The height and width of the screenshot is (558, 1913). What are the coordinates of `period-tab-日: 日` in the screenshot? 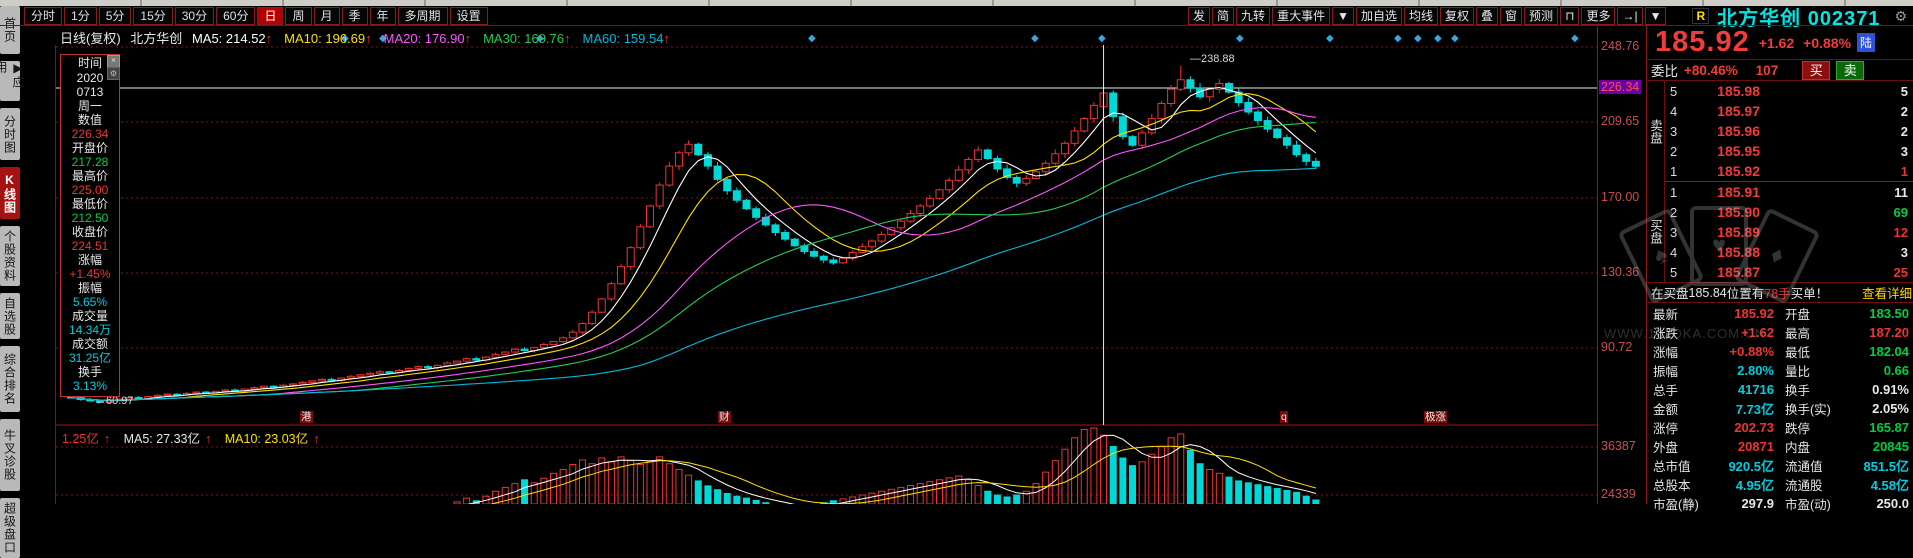 It's located at (270, 16).